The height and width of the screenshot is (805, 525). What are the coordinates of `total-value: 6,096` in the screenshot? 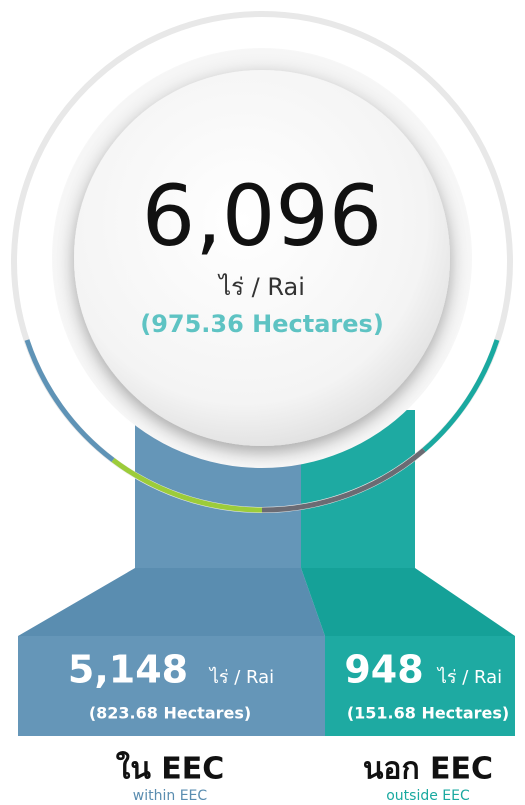 It's located at (262, 216).